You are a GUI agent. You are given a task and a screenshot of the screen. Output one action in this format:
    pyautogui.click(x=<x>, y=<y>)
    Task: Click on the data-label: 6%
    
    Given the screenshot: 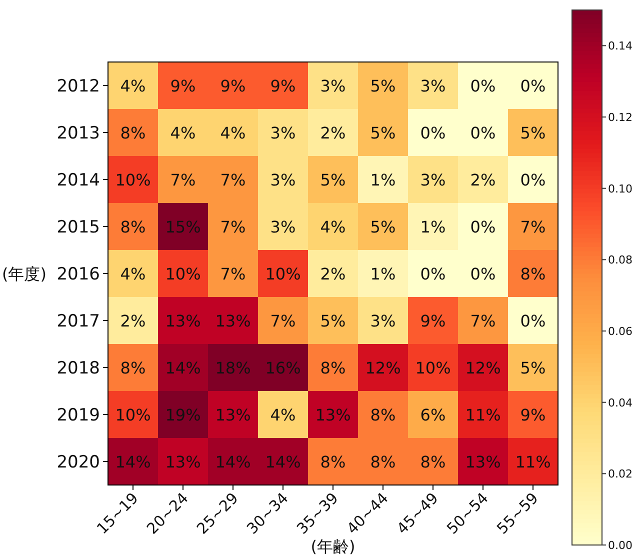 What is the action you would take?
    pyautogui.click(x=433, y=415)
    